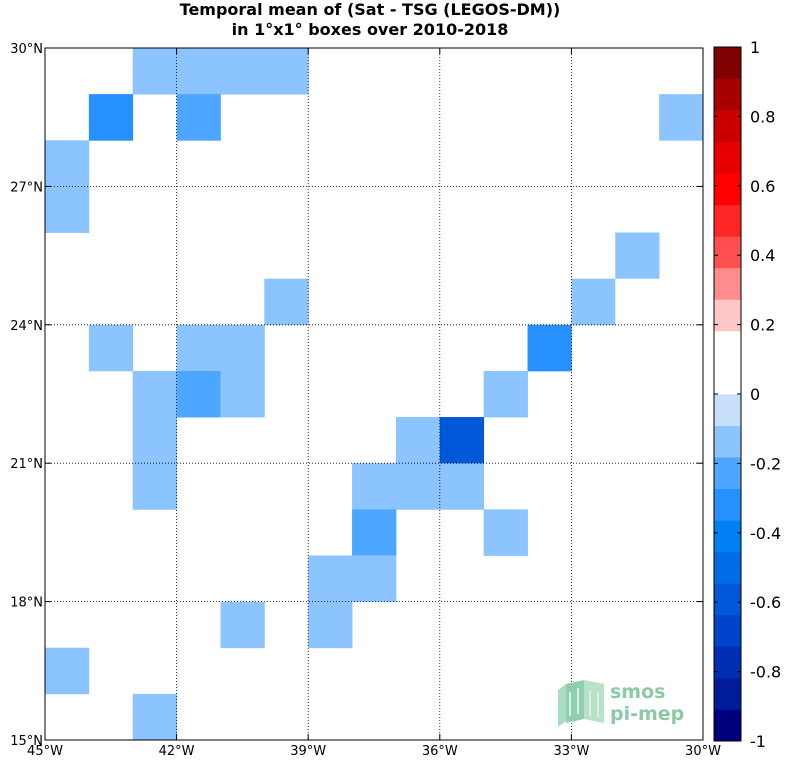  What do you see at coordinates (26, 187) in the screenshot?
I see `y-tick-label: 27°N` at bounding box center [26, 187].